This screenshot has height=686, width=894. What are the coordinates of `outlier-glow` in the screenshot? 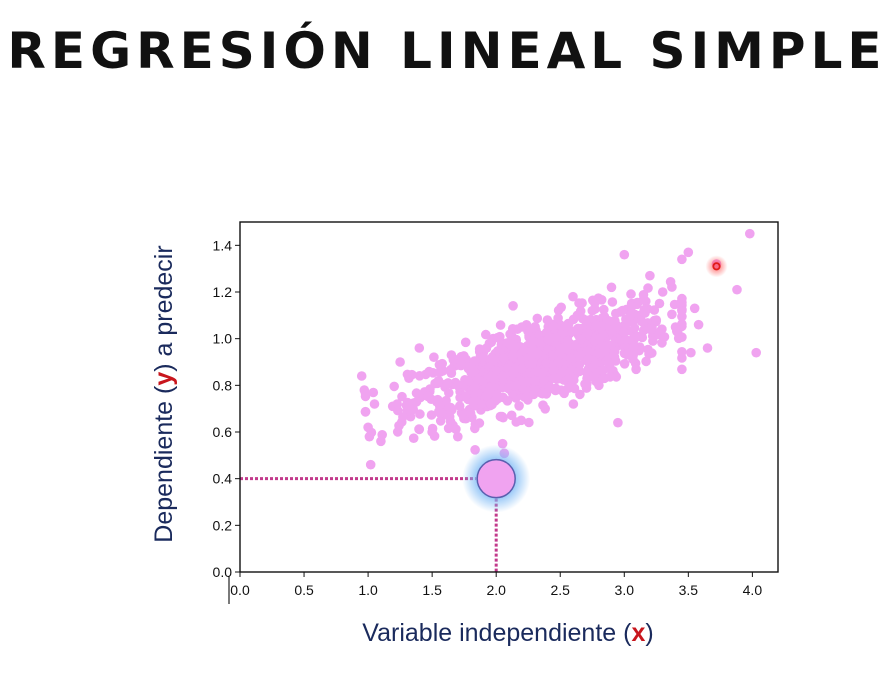 It's located at (716, 266).